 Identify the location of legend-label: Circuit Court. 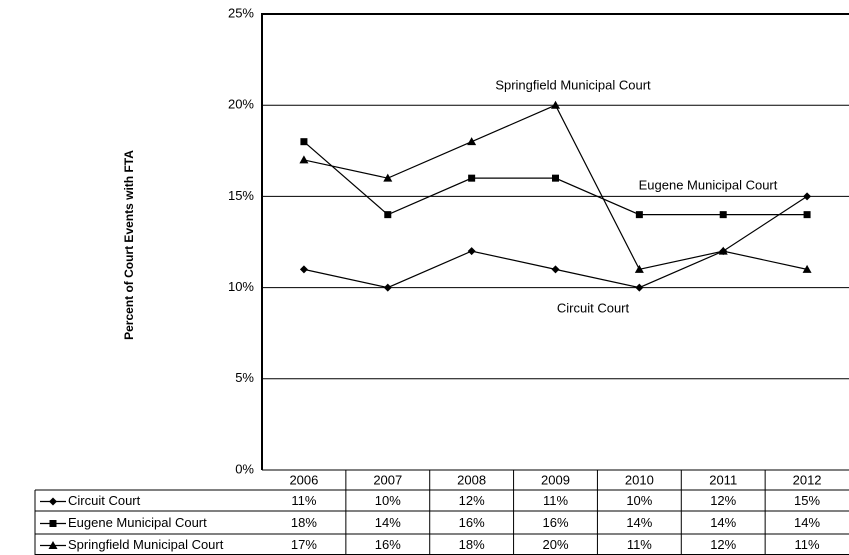
(104, 500).